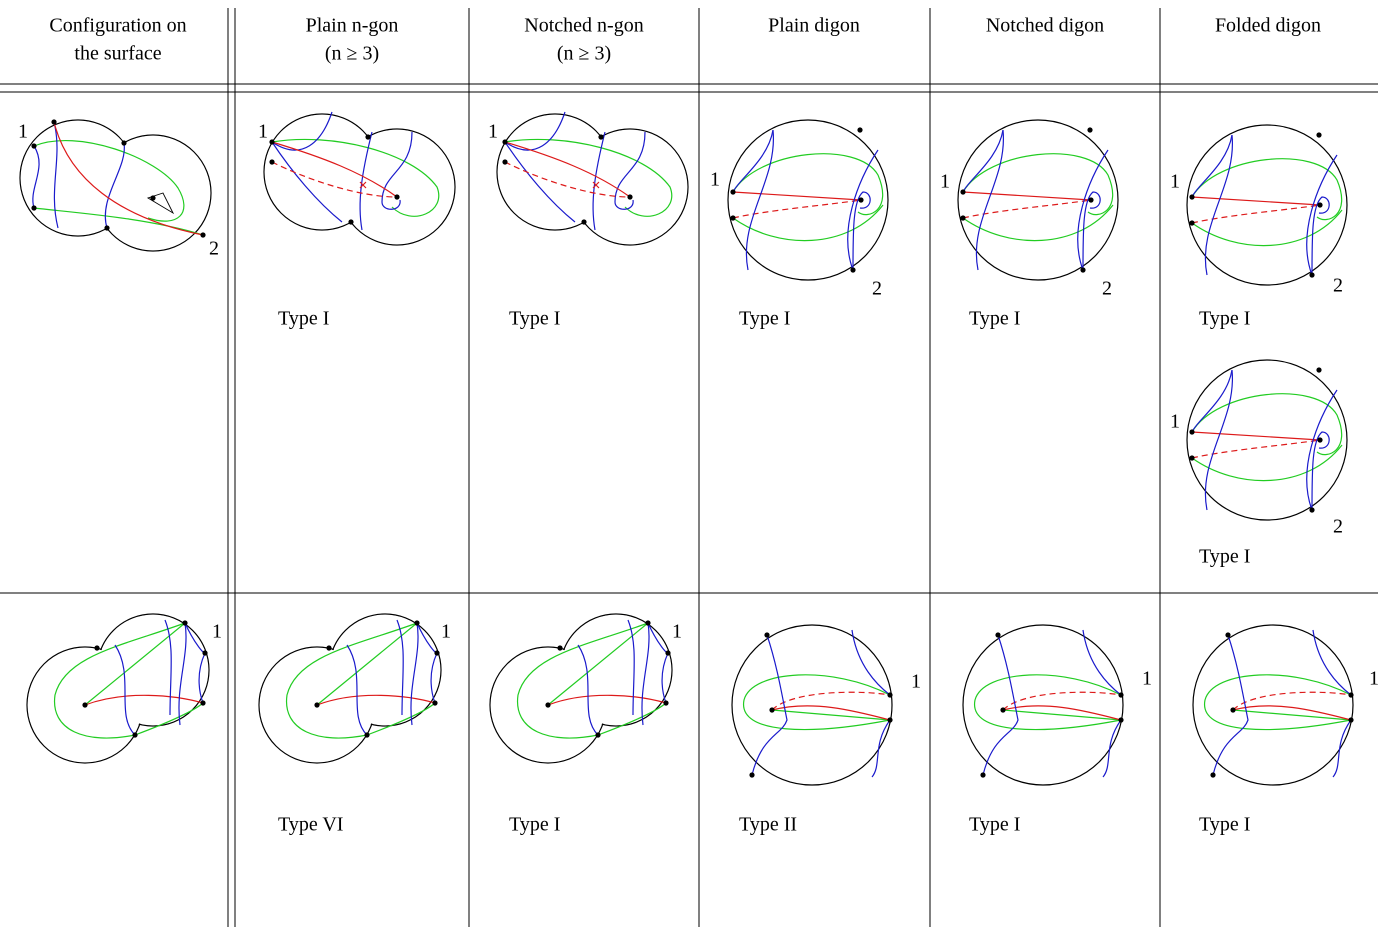 The image size is (1378, 927). Describe the element at coordinates (1045, 26) in the screenshot. I see `header: Notched digon` at that location.